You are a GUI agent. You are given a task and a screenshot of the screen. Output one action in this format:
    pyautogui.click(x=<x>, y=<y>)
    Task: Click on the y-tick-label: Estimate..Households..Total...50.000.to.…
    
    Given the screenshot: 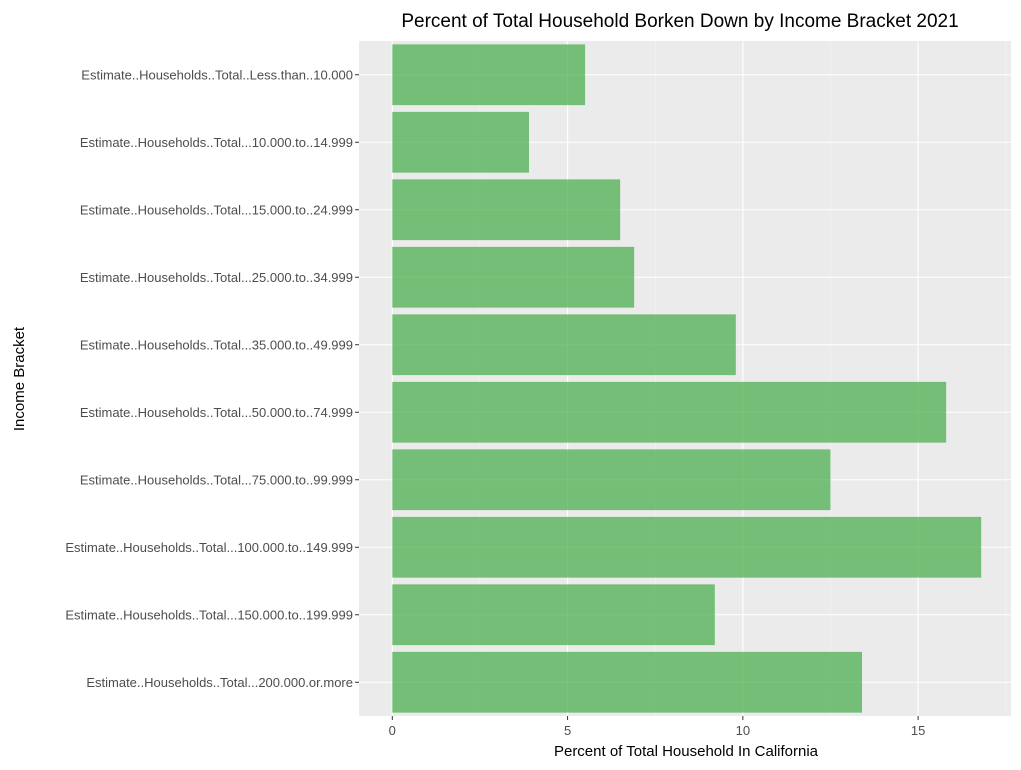 What is the action you would take?
    pyautogui.click(x=216, y=412)
    